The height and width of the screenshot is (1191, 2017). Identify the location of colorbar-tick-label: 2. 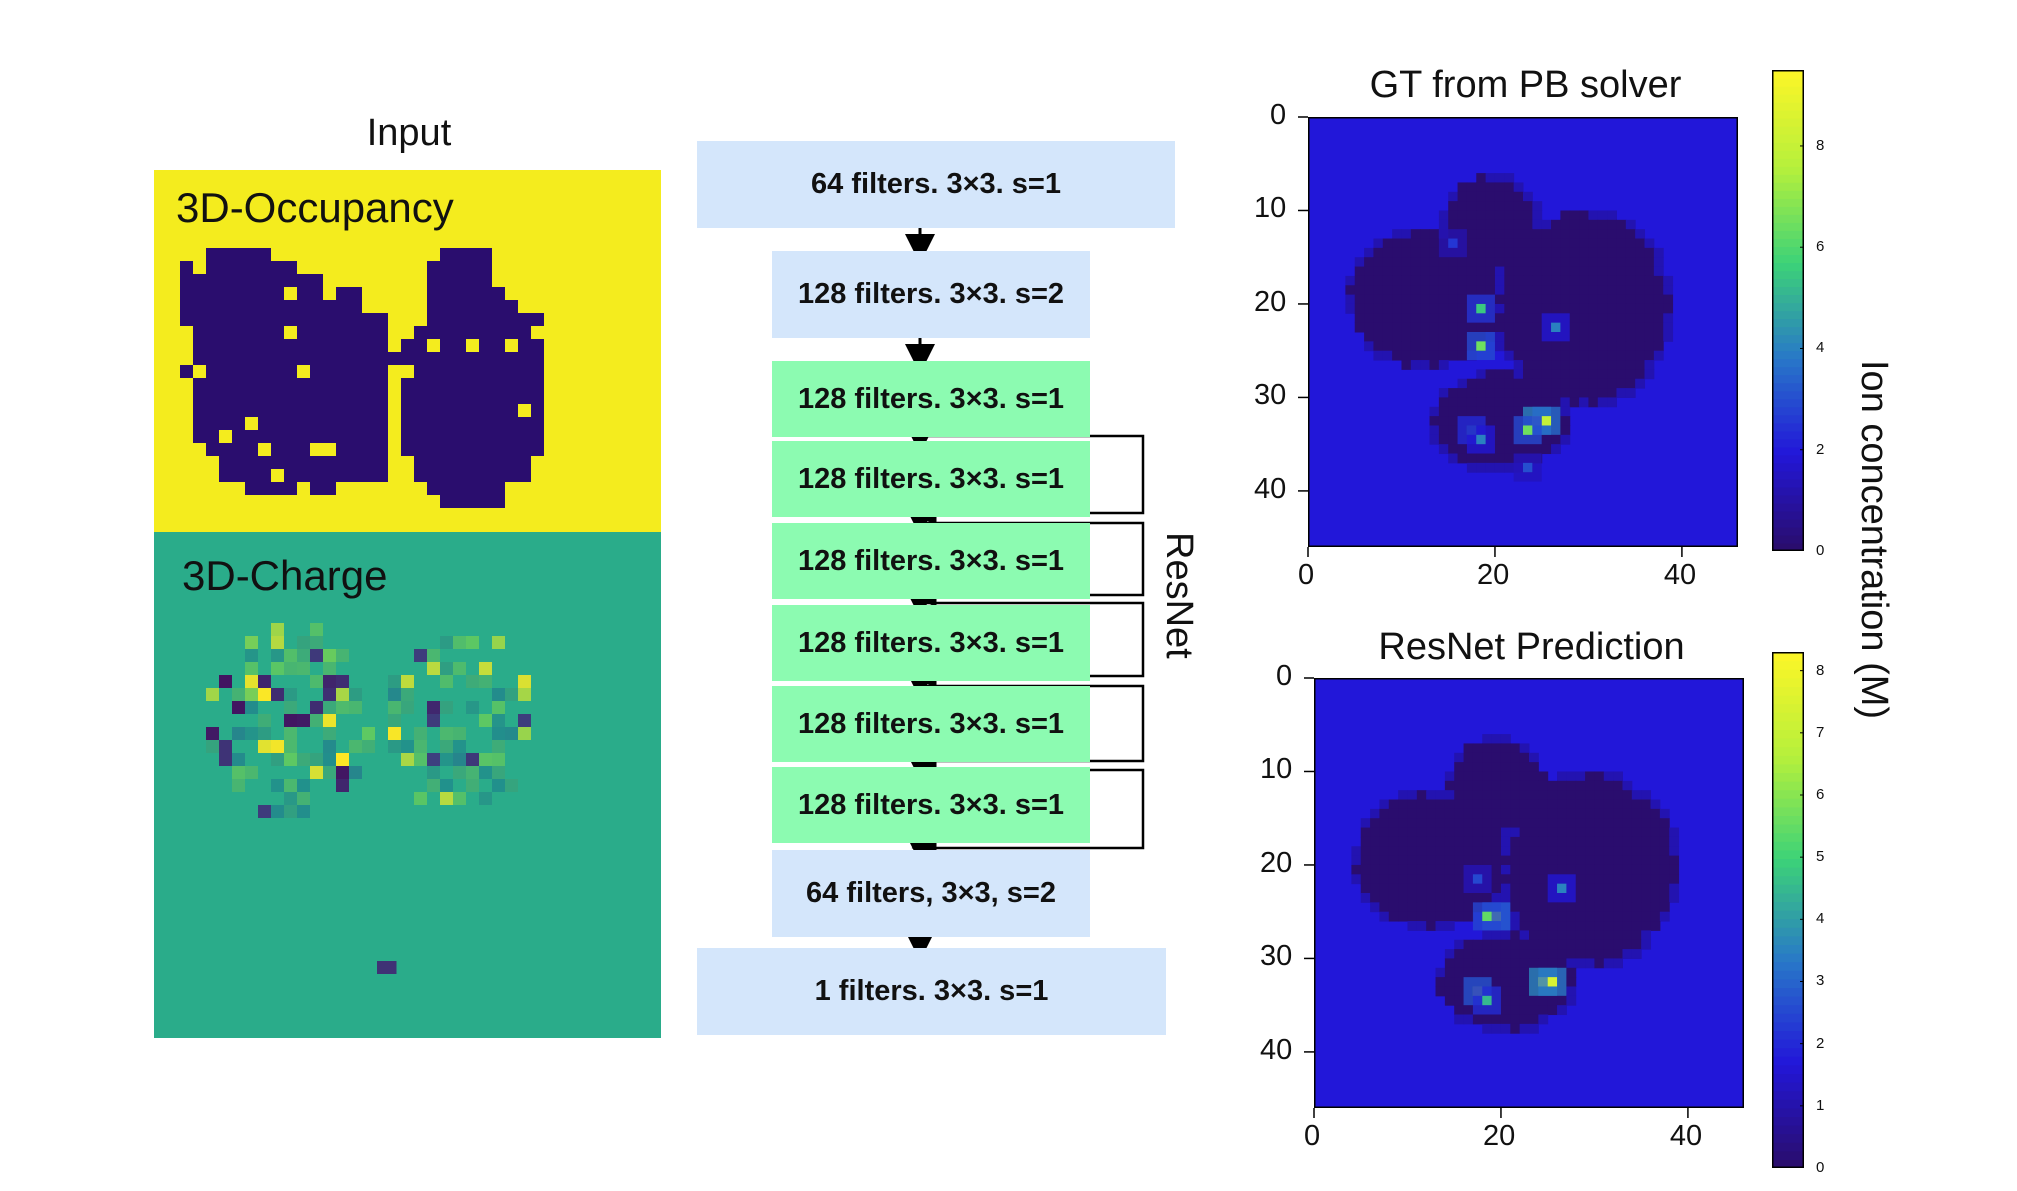
(1820, 1043).